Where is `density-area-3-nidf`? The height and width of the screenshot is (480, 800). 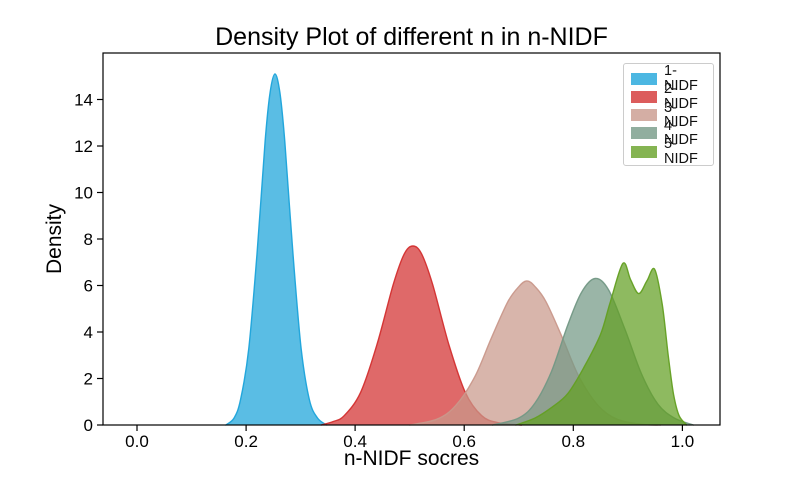 density-area-3-nidf is located at coordinates (535, 352).